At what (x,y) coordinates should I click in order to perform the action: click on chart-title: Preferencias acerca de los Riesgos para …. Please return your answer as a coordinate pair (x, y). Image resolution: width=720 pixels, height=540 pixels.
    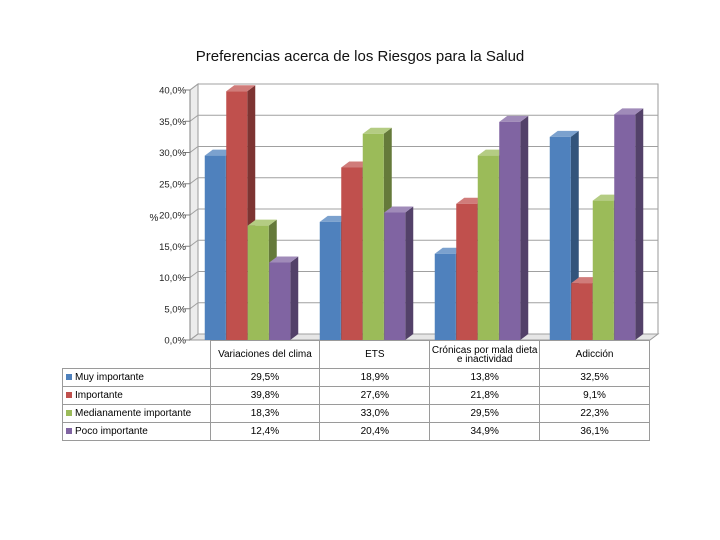
    Looking at the image, I should click on (360, 56).